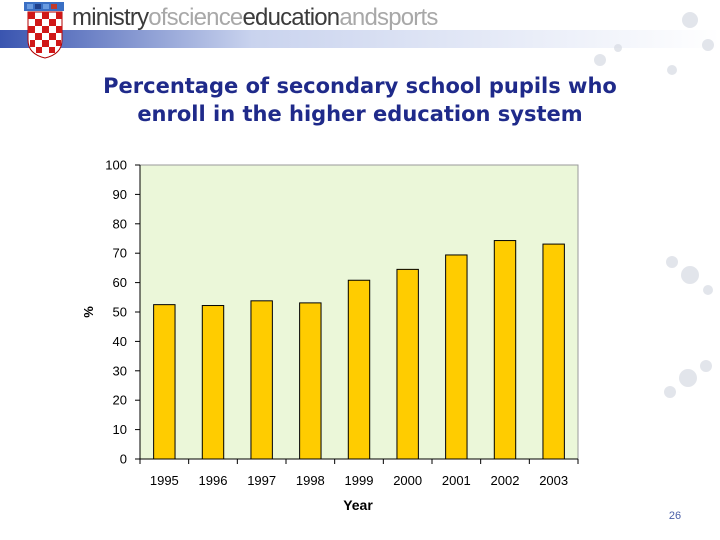 The height and width of the screenshot is (540, 720). Describe the element at coordinates (456, 480) in the screenshot. I see `x-tick-label: 2001` at that location.